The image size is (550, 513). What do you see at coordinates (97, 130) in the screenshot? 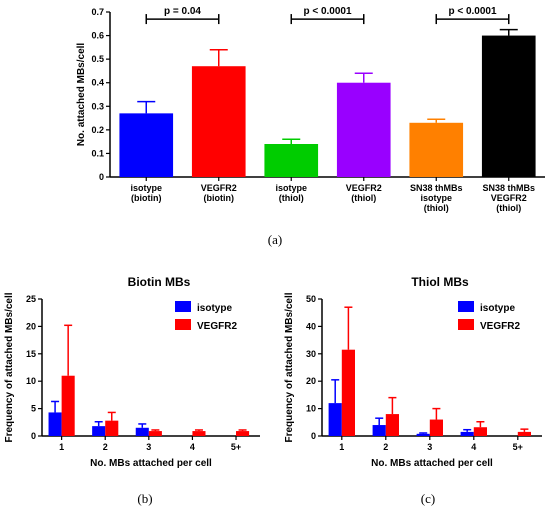
I see `y-tick-label: 0.2` at bounding box center [97, 130].